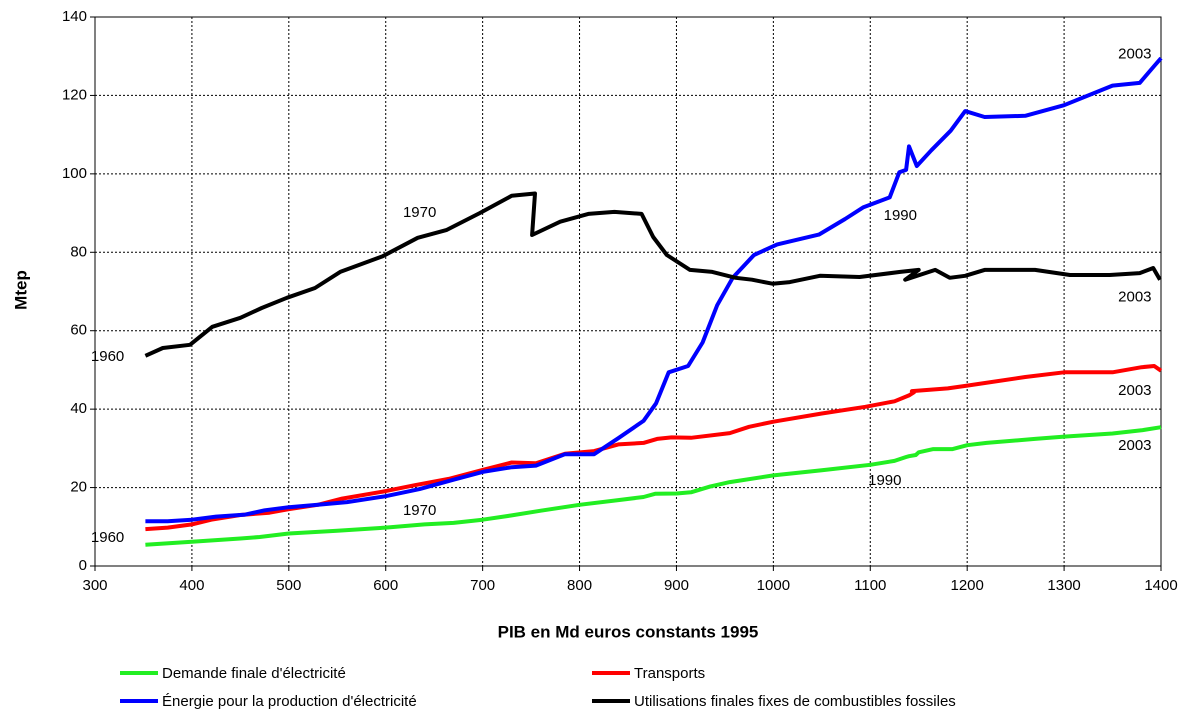 This screenshot has height=715, width=1192. I want to click on x-tick-label: 1200, so click(966, 585).